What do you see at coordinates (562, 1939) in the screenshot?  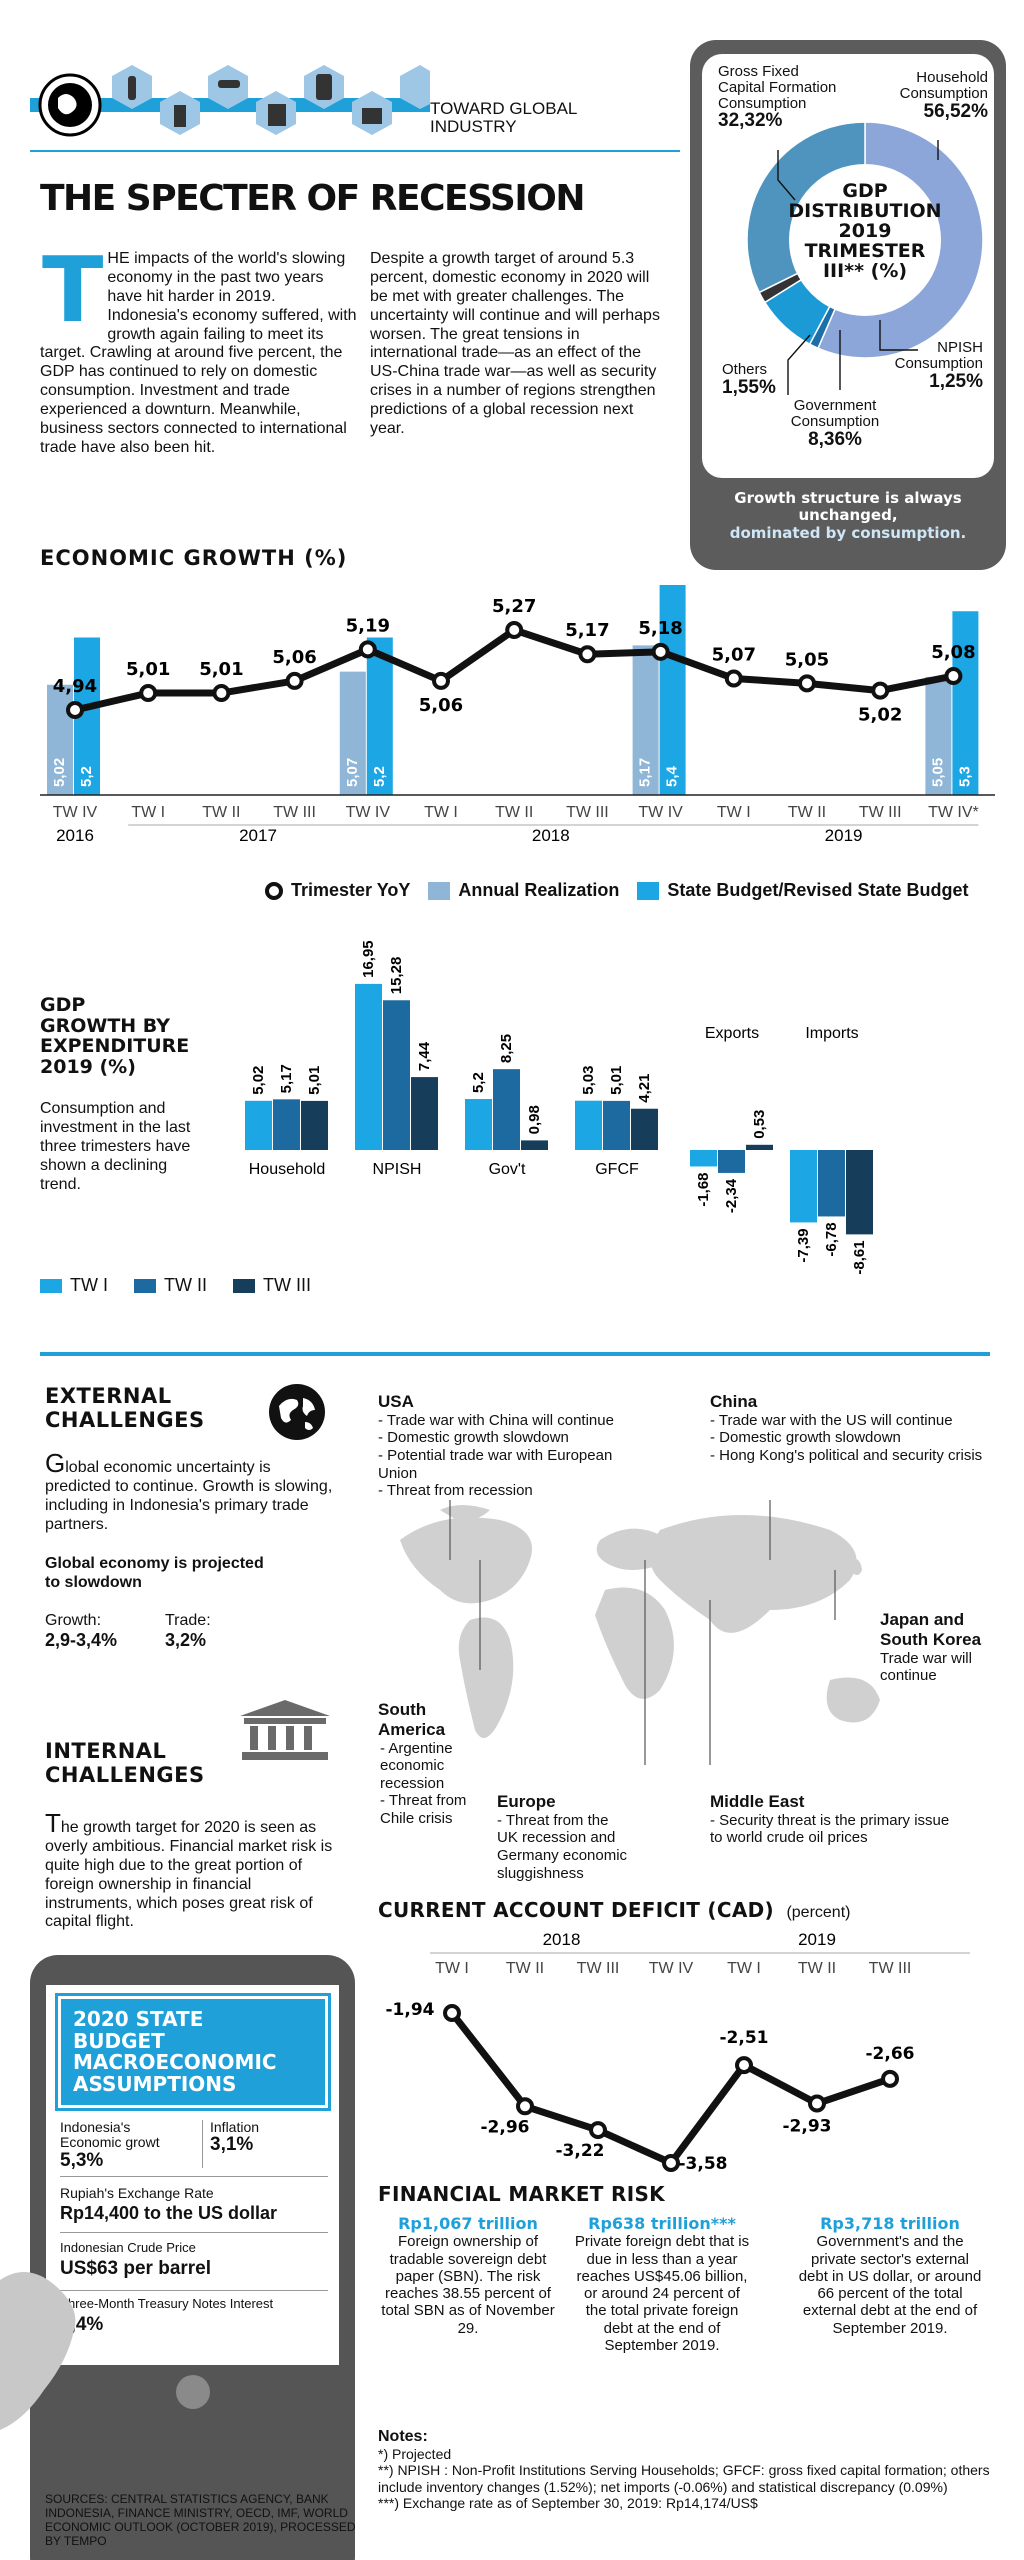 I see `cad-year: 2018` at bounding box center [562, 1939].